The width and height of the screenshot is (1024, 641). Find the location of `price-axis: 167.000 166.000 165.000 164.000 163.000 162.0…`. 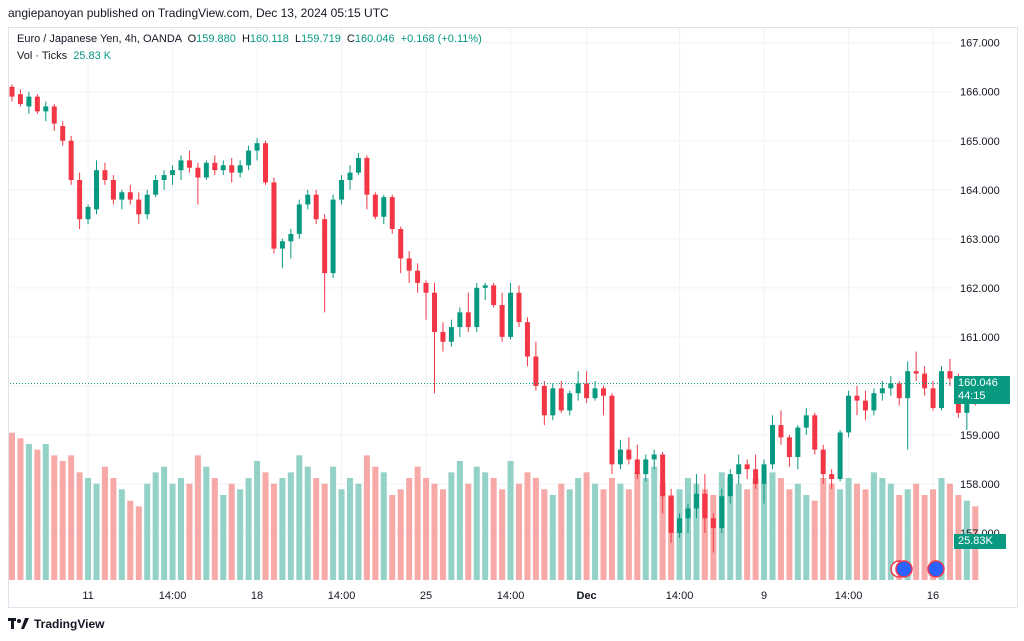

price-axis: 167.000 166.000 165.000 164.000 163.000 162.0… is located at coordinates (980, 289).